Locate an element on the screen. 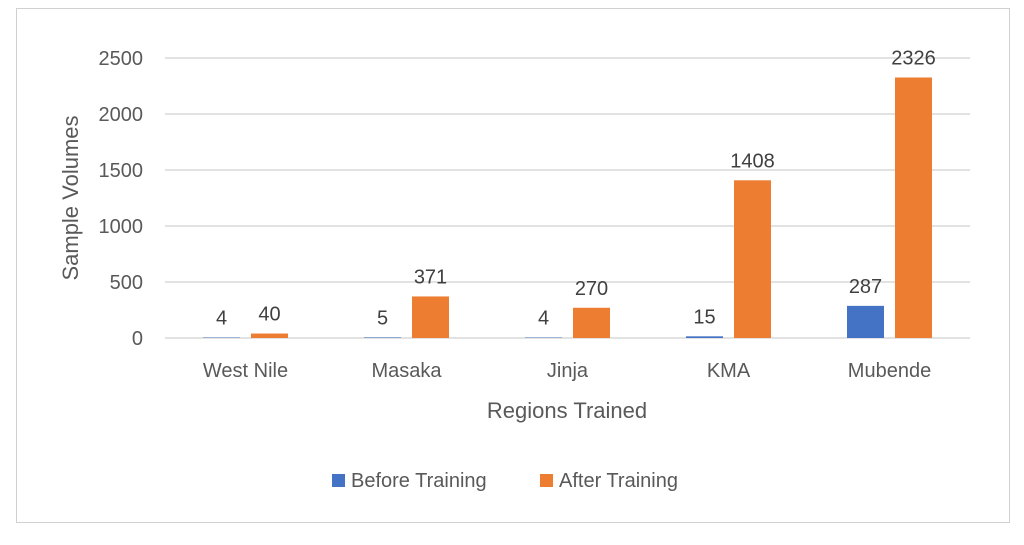 This screenshot has height=545, width=1024. y-tick-label: 0 is located at coordinates (137, 339).